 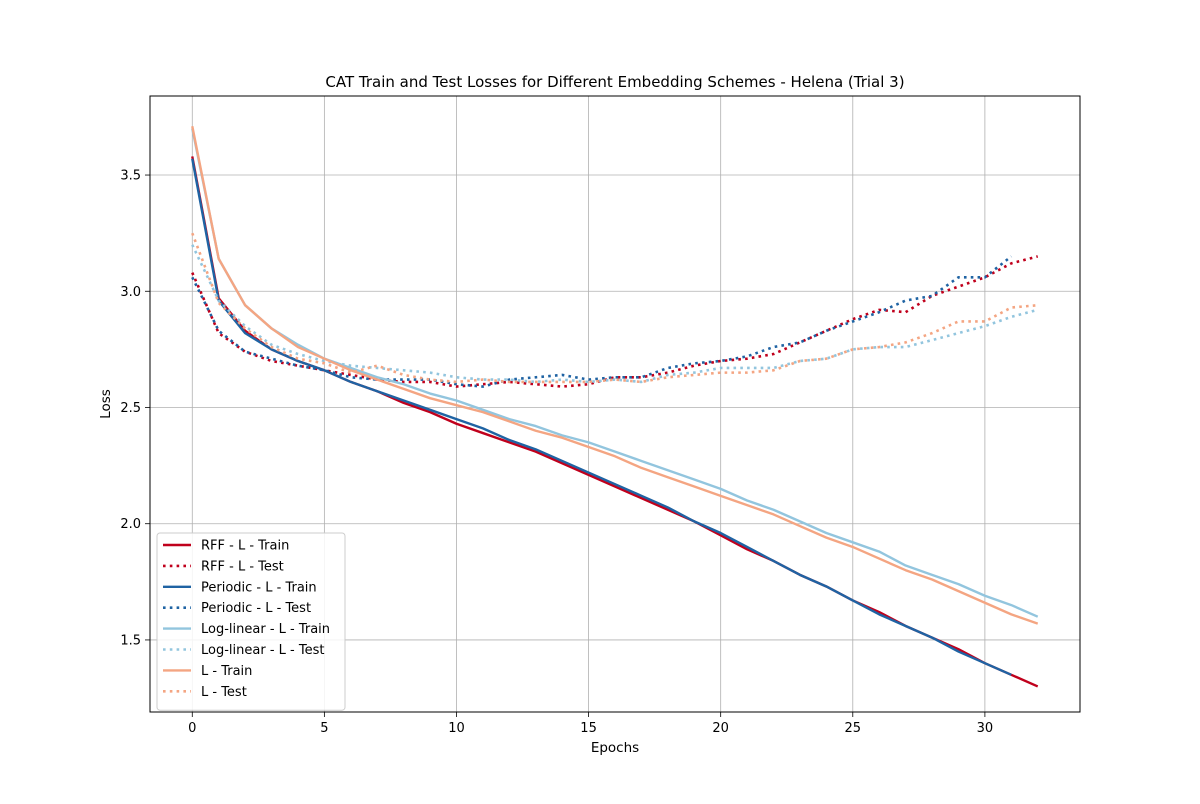 What do you see at coordinates (602, 321) in the screenshot?
I see `series-line-periodic-l-test` at bounding box center [602, 321].